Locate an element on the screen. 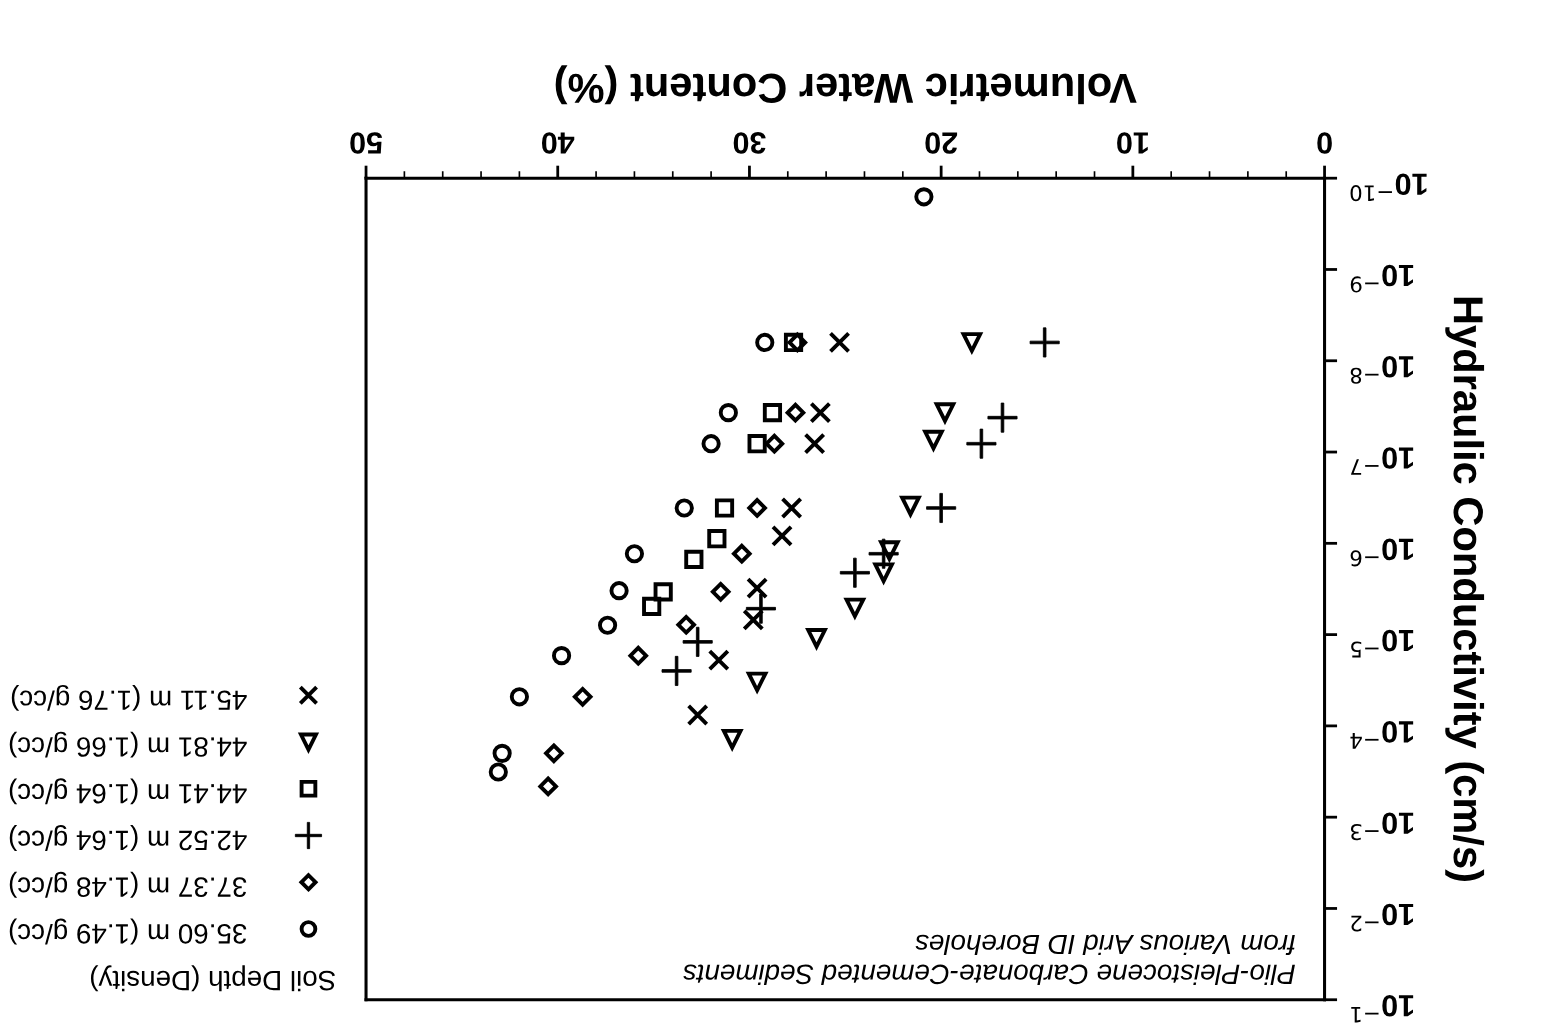  legend-title: Soil Depth (Density) is located at coordinates (212, 978).